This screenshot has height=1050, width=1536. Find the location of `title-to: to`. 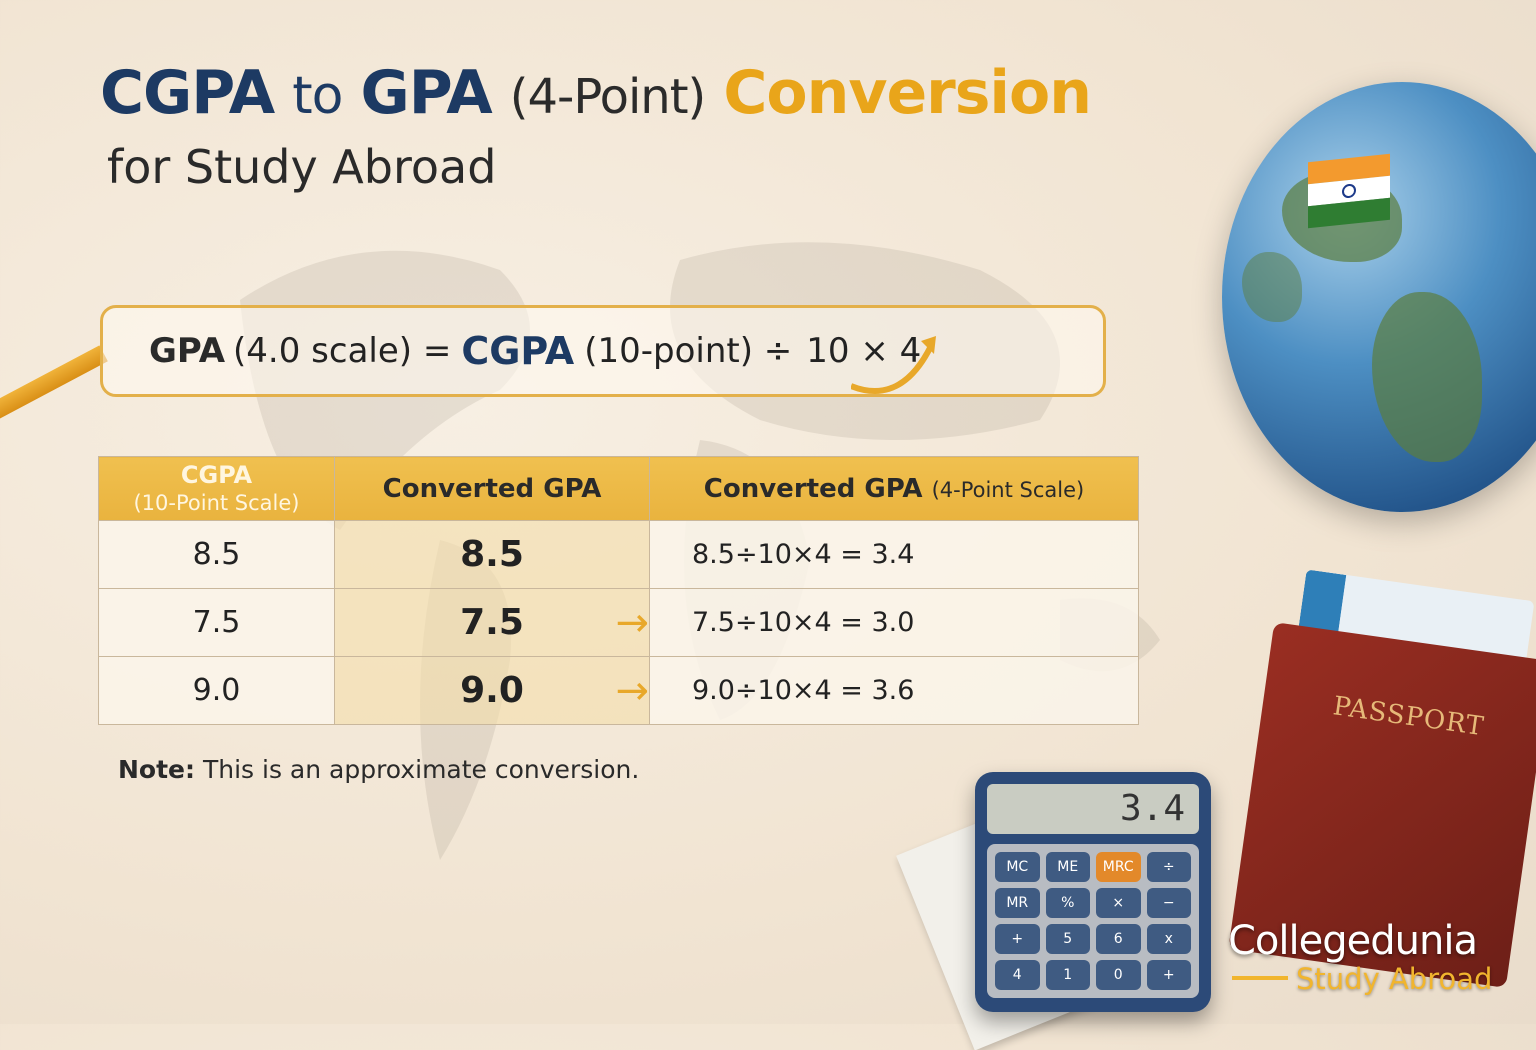

title-to: to is located at coordinates (317, 96).